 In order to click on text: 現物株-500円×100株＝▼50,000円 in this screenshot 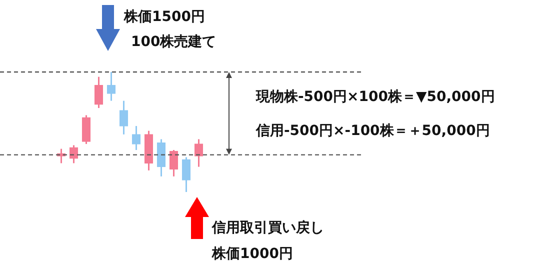, I will do `click(375, 97)`.